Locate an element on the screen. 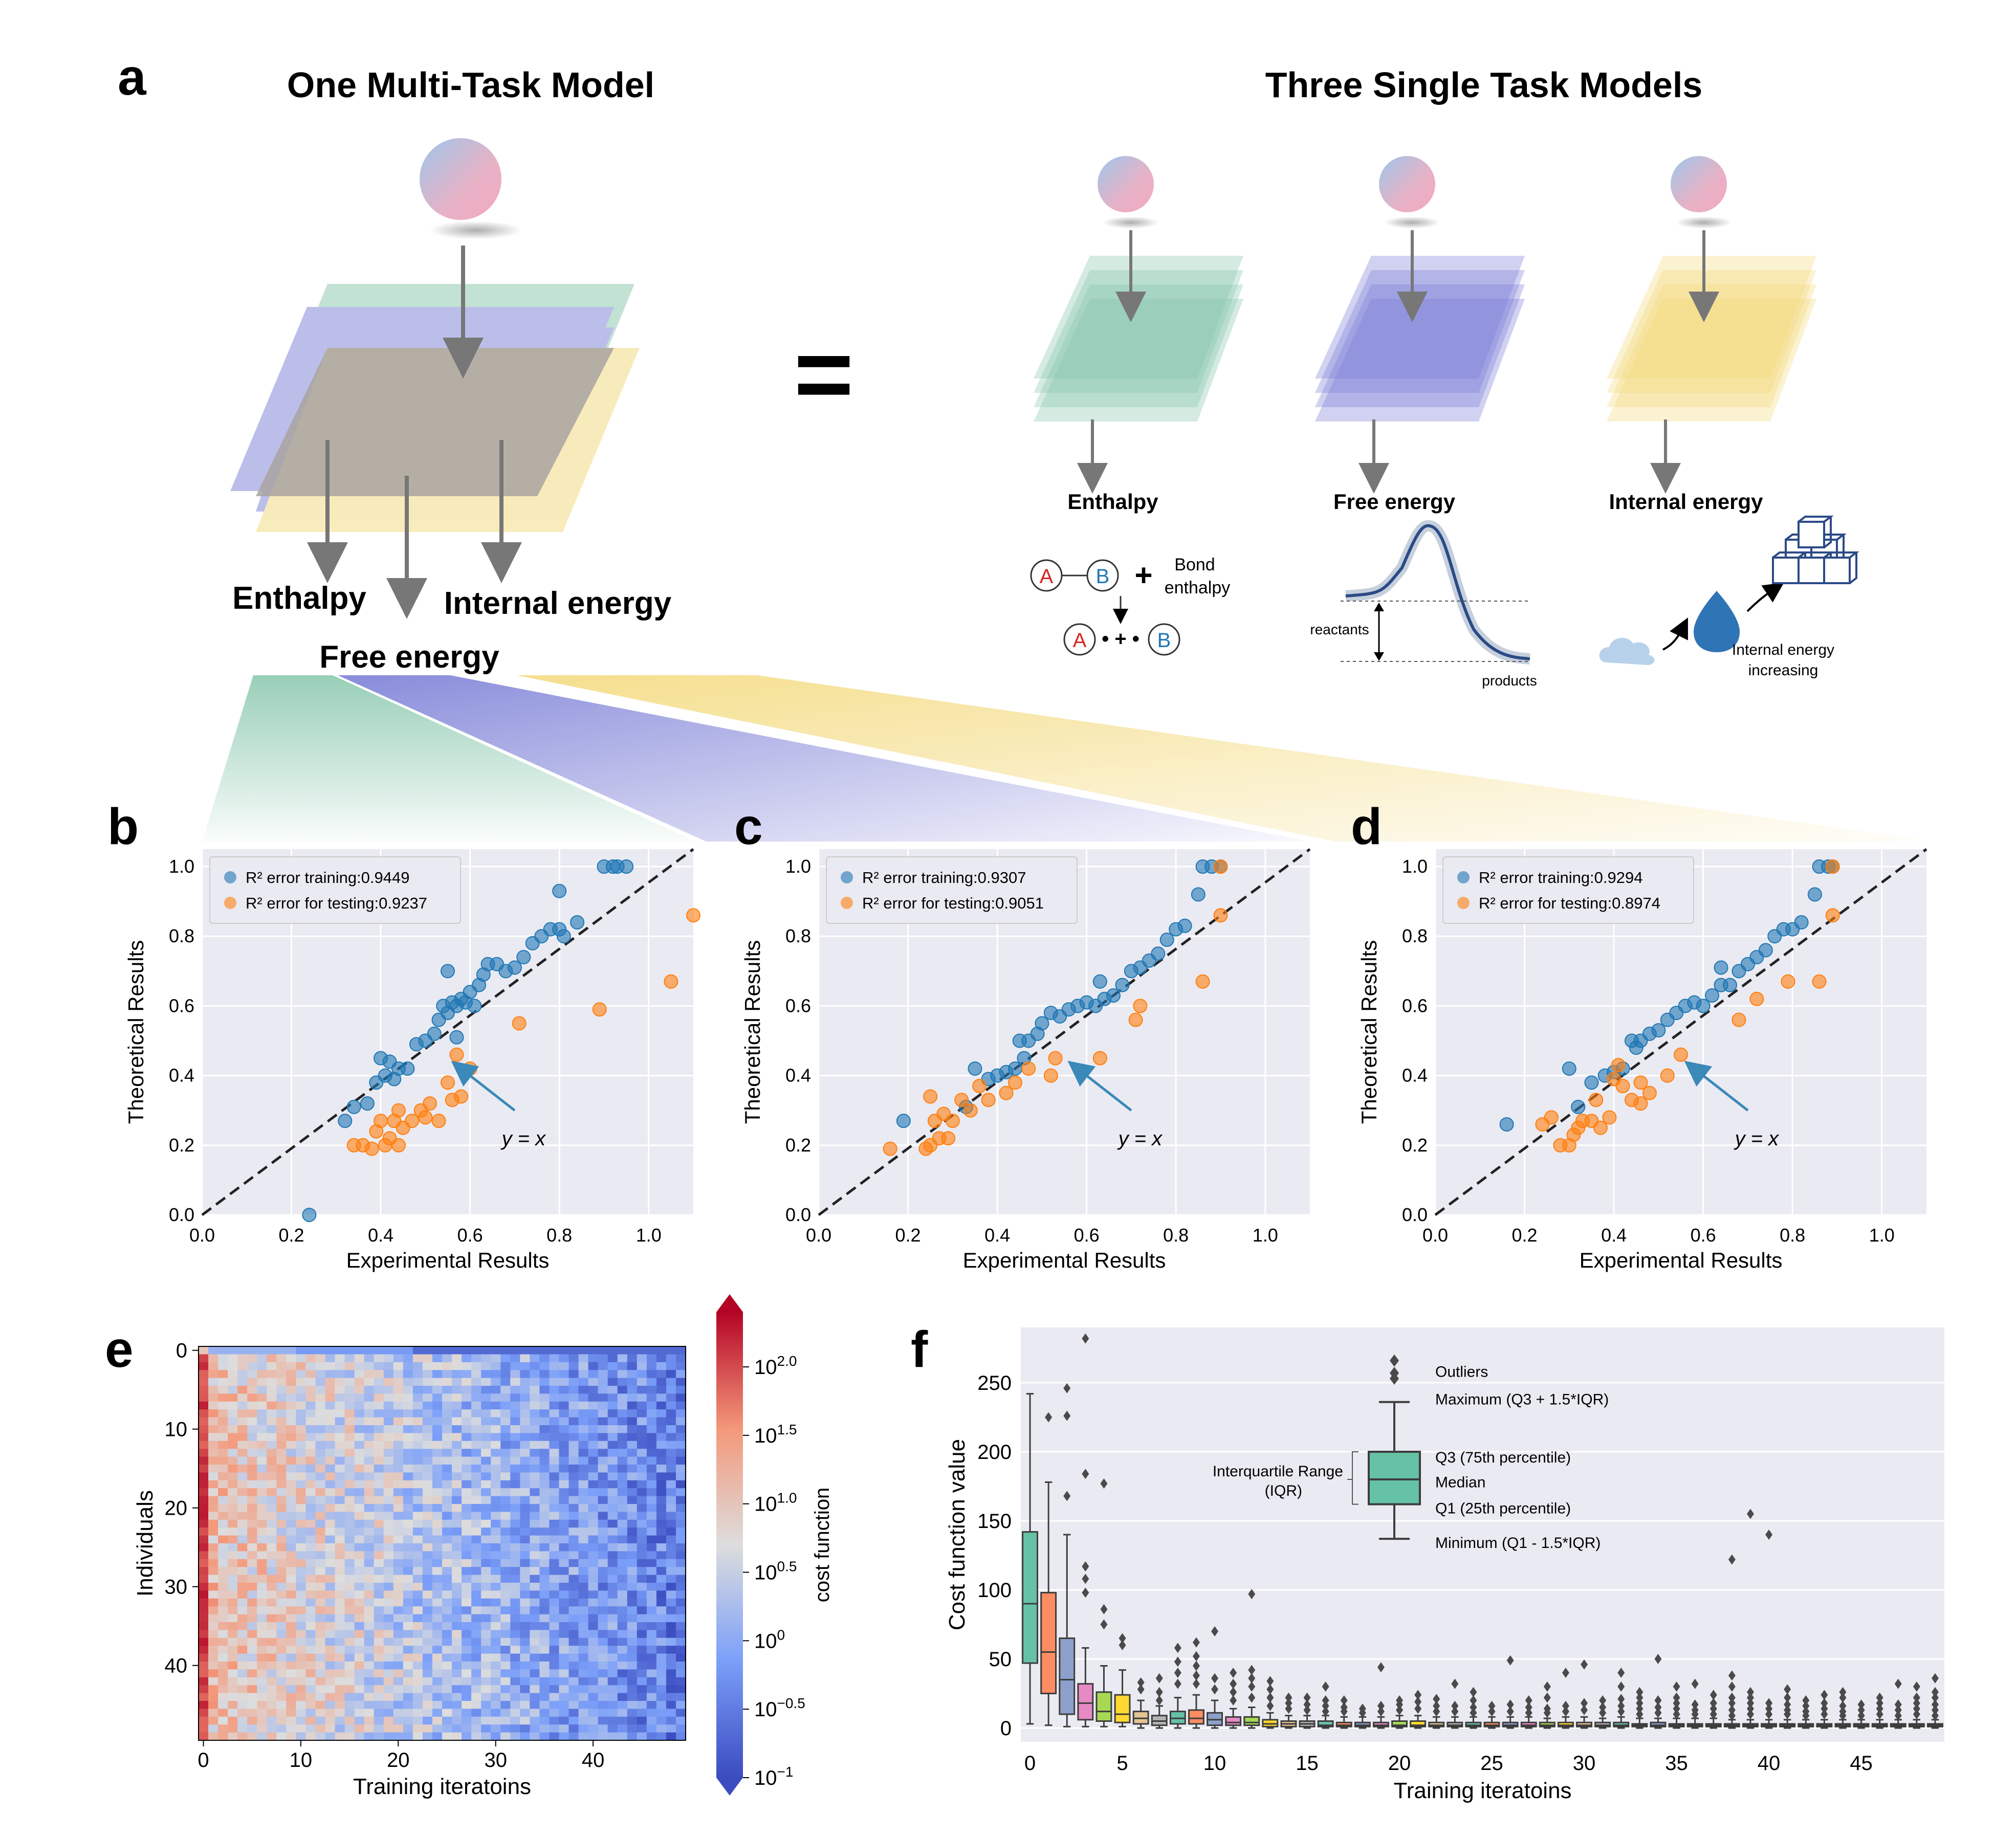  y-tick-label: 1.0 is located at coordinates (181, 866).